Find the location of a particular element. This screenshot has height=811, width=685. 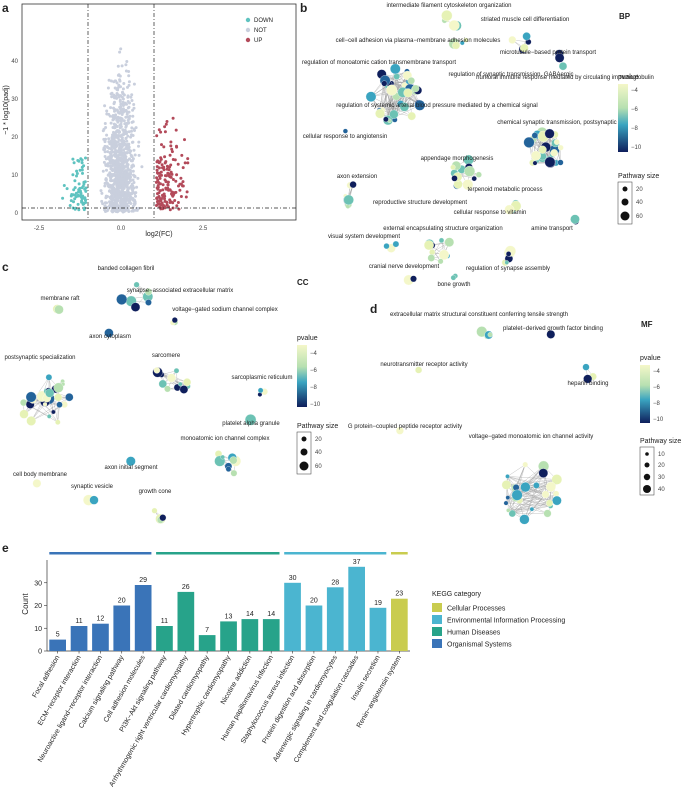

mf-size-tick: 40 is located at coordinates (661, 490).